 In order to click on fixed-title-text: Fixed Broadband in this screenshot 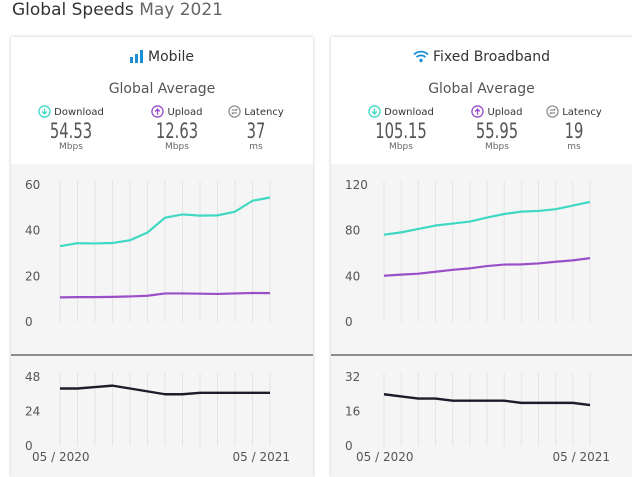, I will do `click(491, 57)`.